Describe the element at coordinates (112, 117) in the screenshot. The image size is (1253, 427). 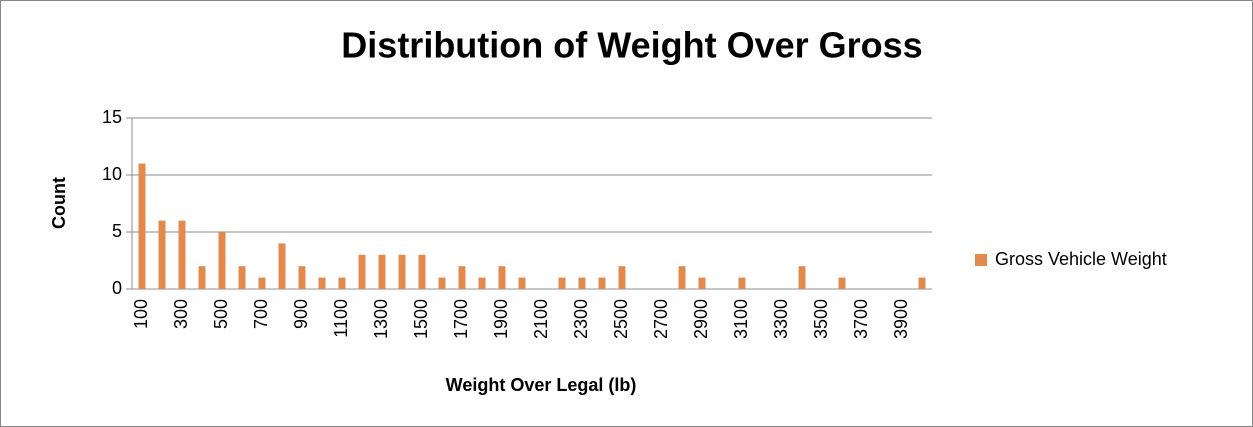
I see `y-tick-label: 15` at that location.